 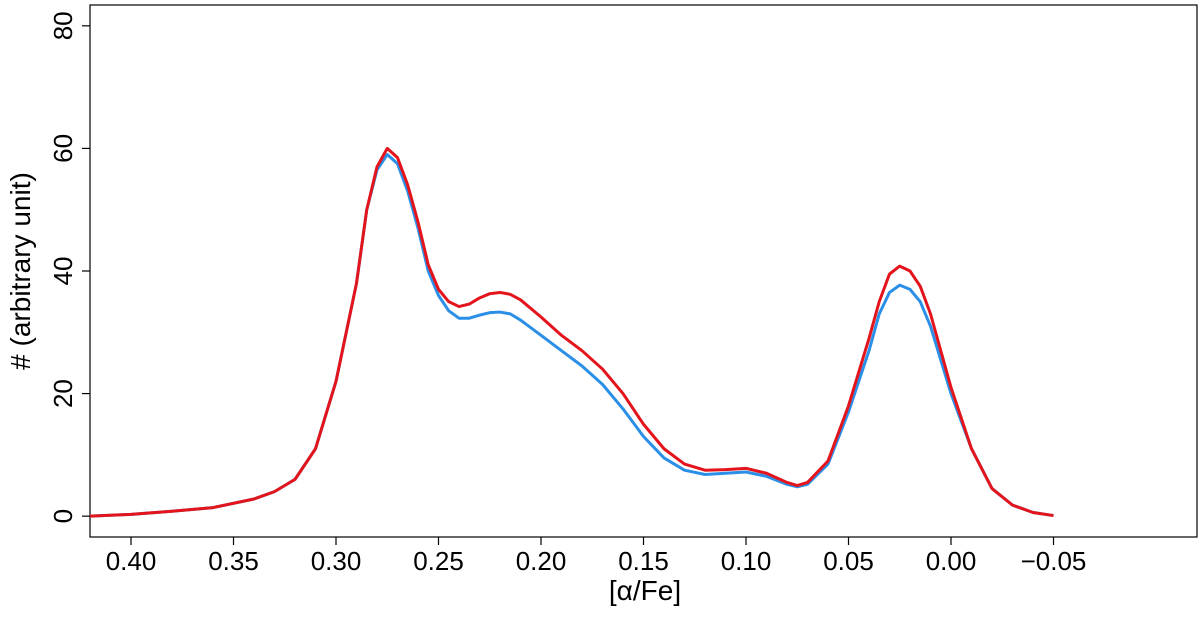 What do you see at coordinates (63, 148) in the screenshot?
I see `y-tick-label: 60` at bounding box center [63, 148].